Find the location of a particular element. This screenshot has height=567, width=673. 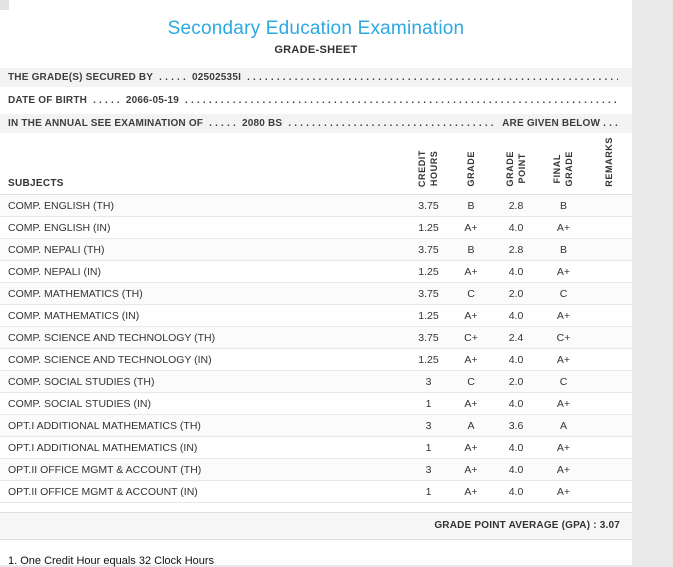

final-grade-cell: B is located at coordinates (563, 249).